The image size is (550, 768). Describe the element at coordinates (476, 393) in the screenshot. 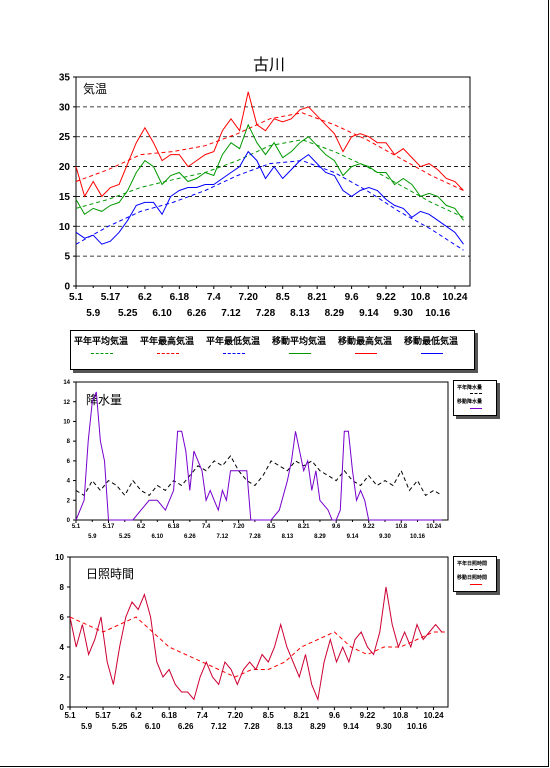

I see `legend-swatch-normal-precip` at that location.